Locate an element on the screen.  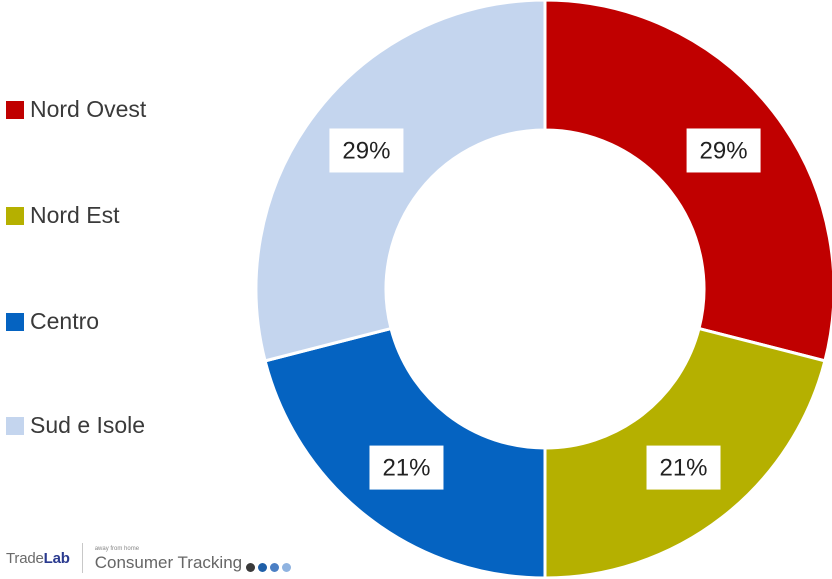
brand-suffix: Lab is located at coordinates (57, 558).